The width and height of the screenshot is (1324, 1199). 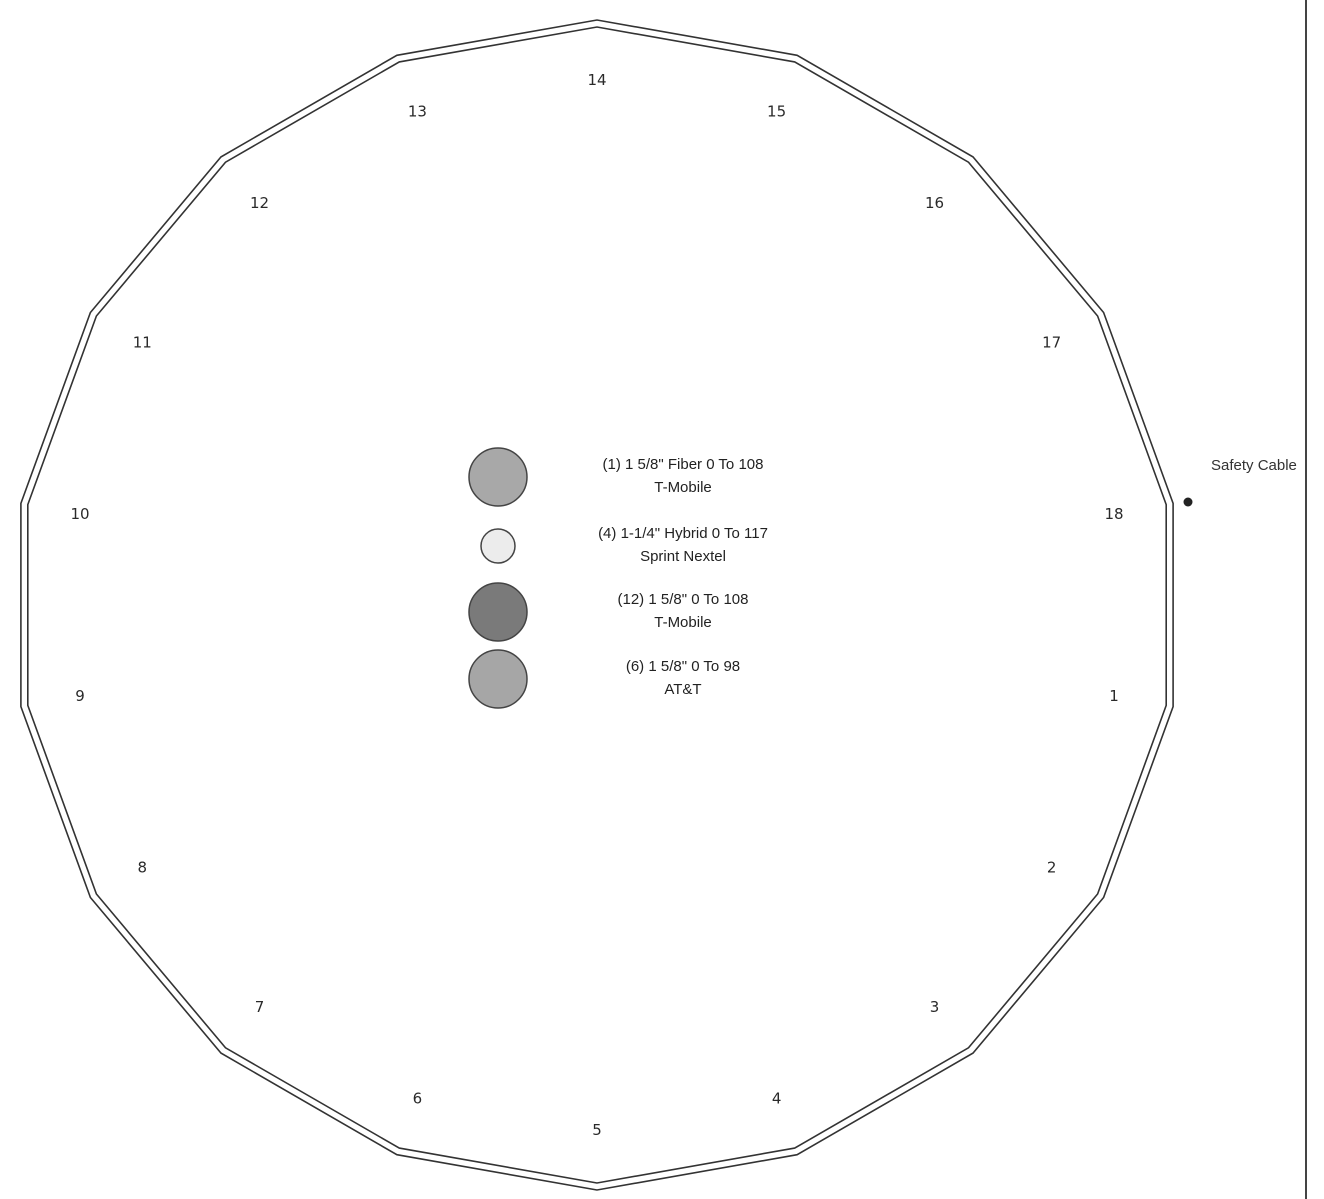 What do you see at coordinates (597, 1130) in the screenshot?
I see `face-number-5: 5` at bounding box center [597, 1130].